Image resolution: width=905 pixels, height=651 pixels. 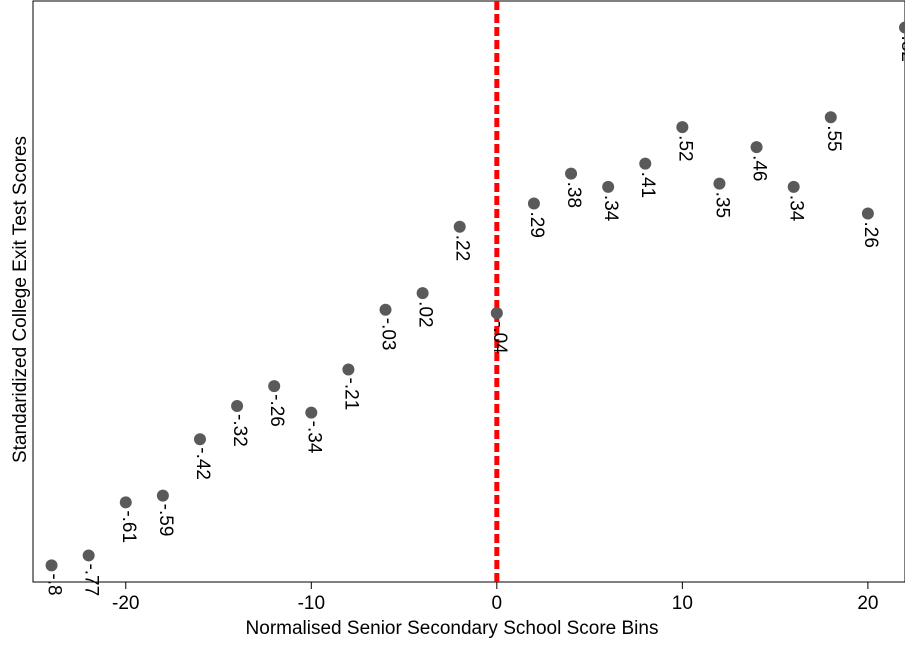 I want to click on data-label: .22, so click(x=462, y=248).